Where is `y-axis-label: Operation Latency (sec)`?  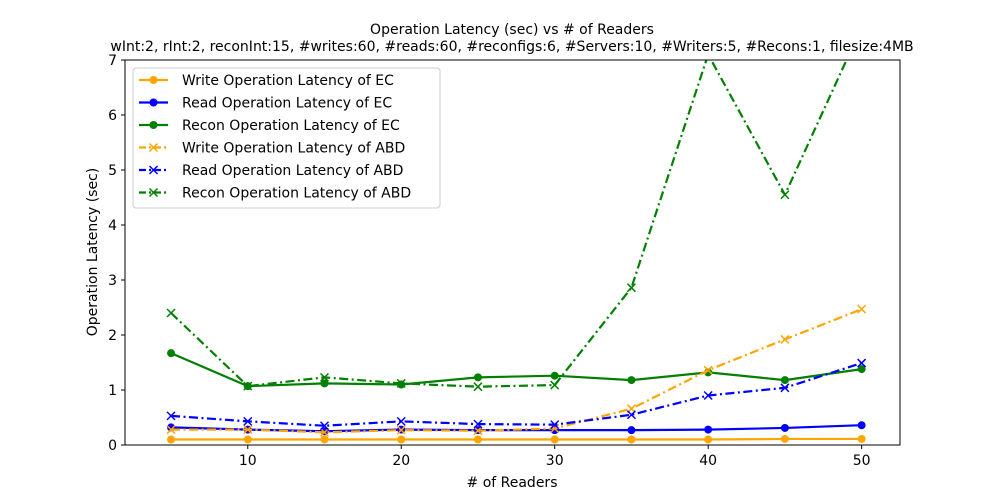
y-axis-label: Operation Latency (sec) is located at coordinates (93, 252).